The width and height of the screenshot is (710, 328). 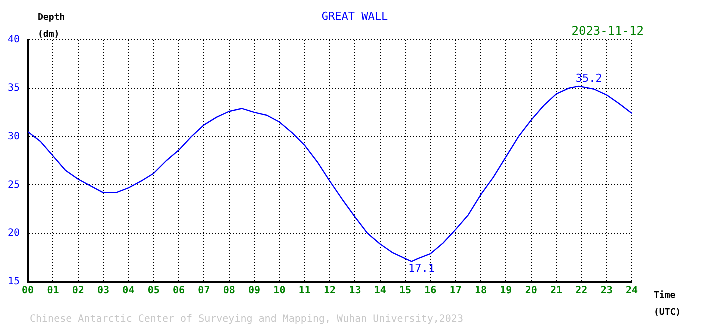 I want to click on y-tick-label: 40, so click(x=14, y=40).